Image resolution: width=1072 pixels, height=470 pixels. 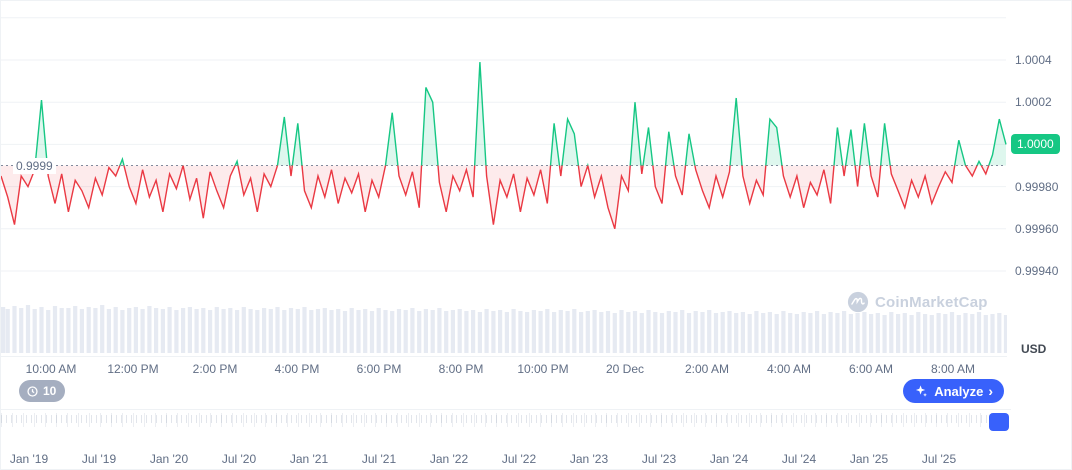 What do you see at coordinates (1037, 228) in the screenshot?
I see `y-axis-label: 0.99960` at bounding box center [1037, 228].